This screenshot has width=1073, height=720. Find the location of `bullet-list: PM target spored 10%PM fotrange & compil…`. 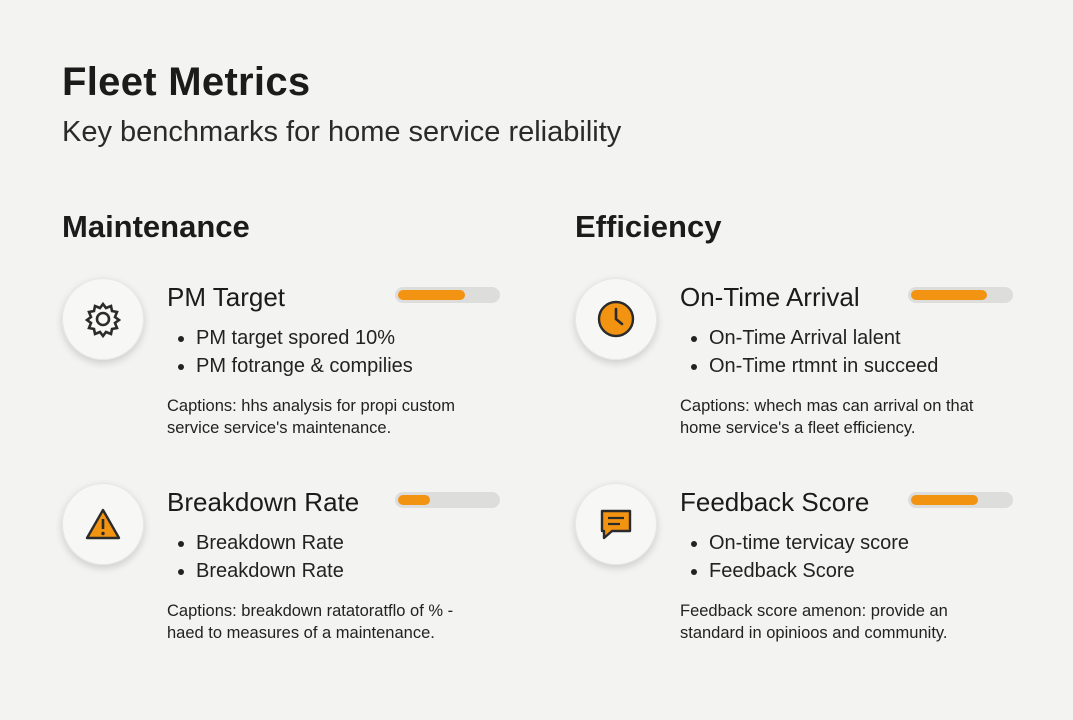

bullet-list: PM target spored 10%PM fotrange & compil… is located at coordinates (294, 352).